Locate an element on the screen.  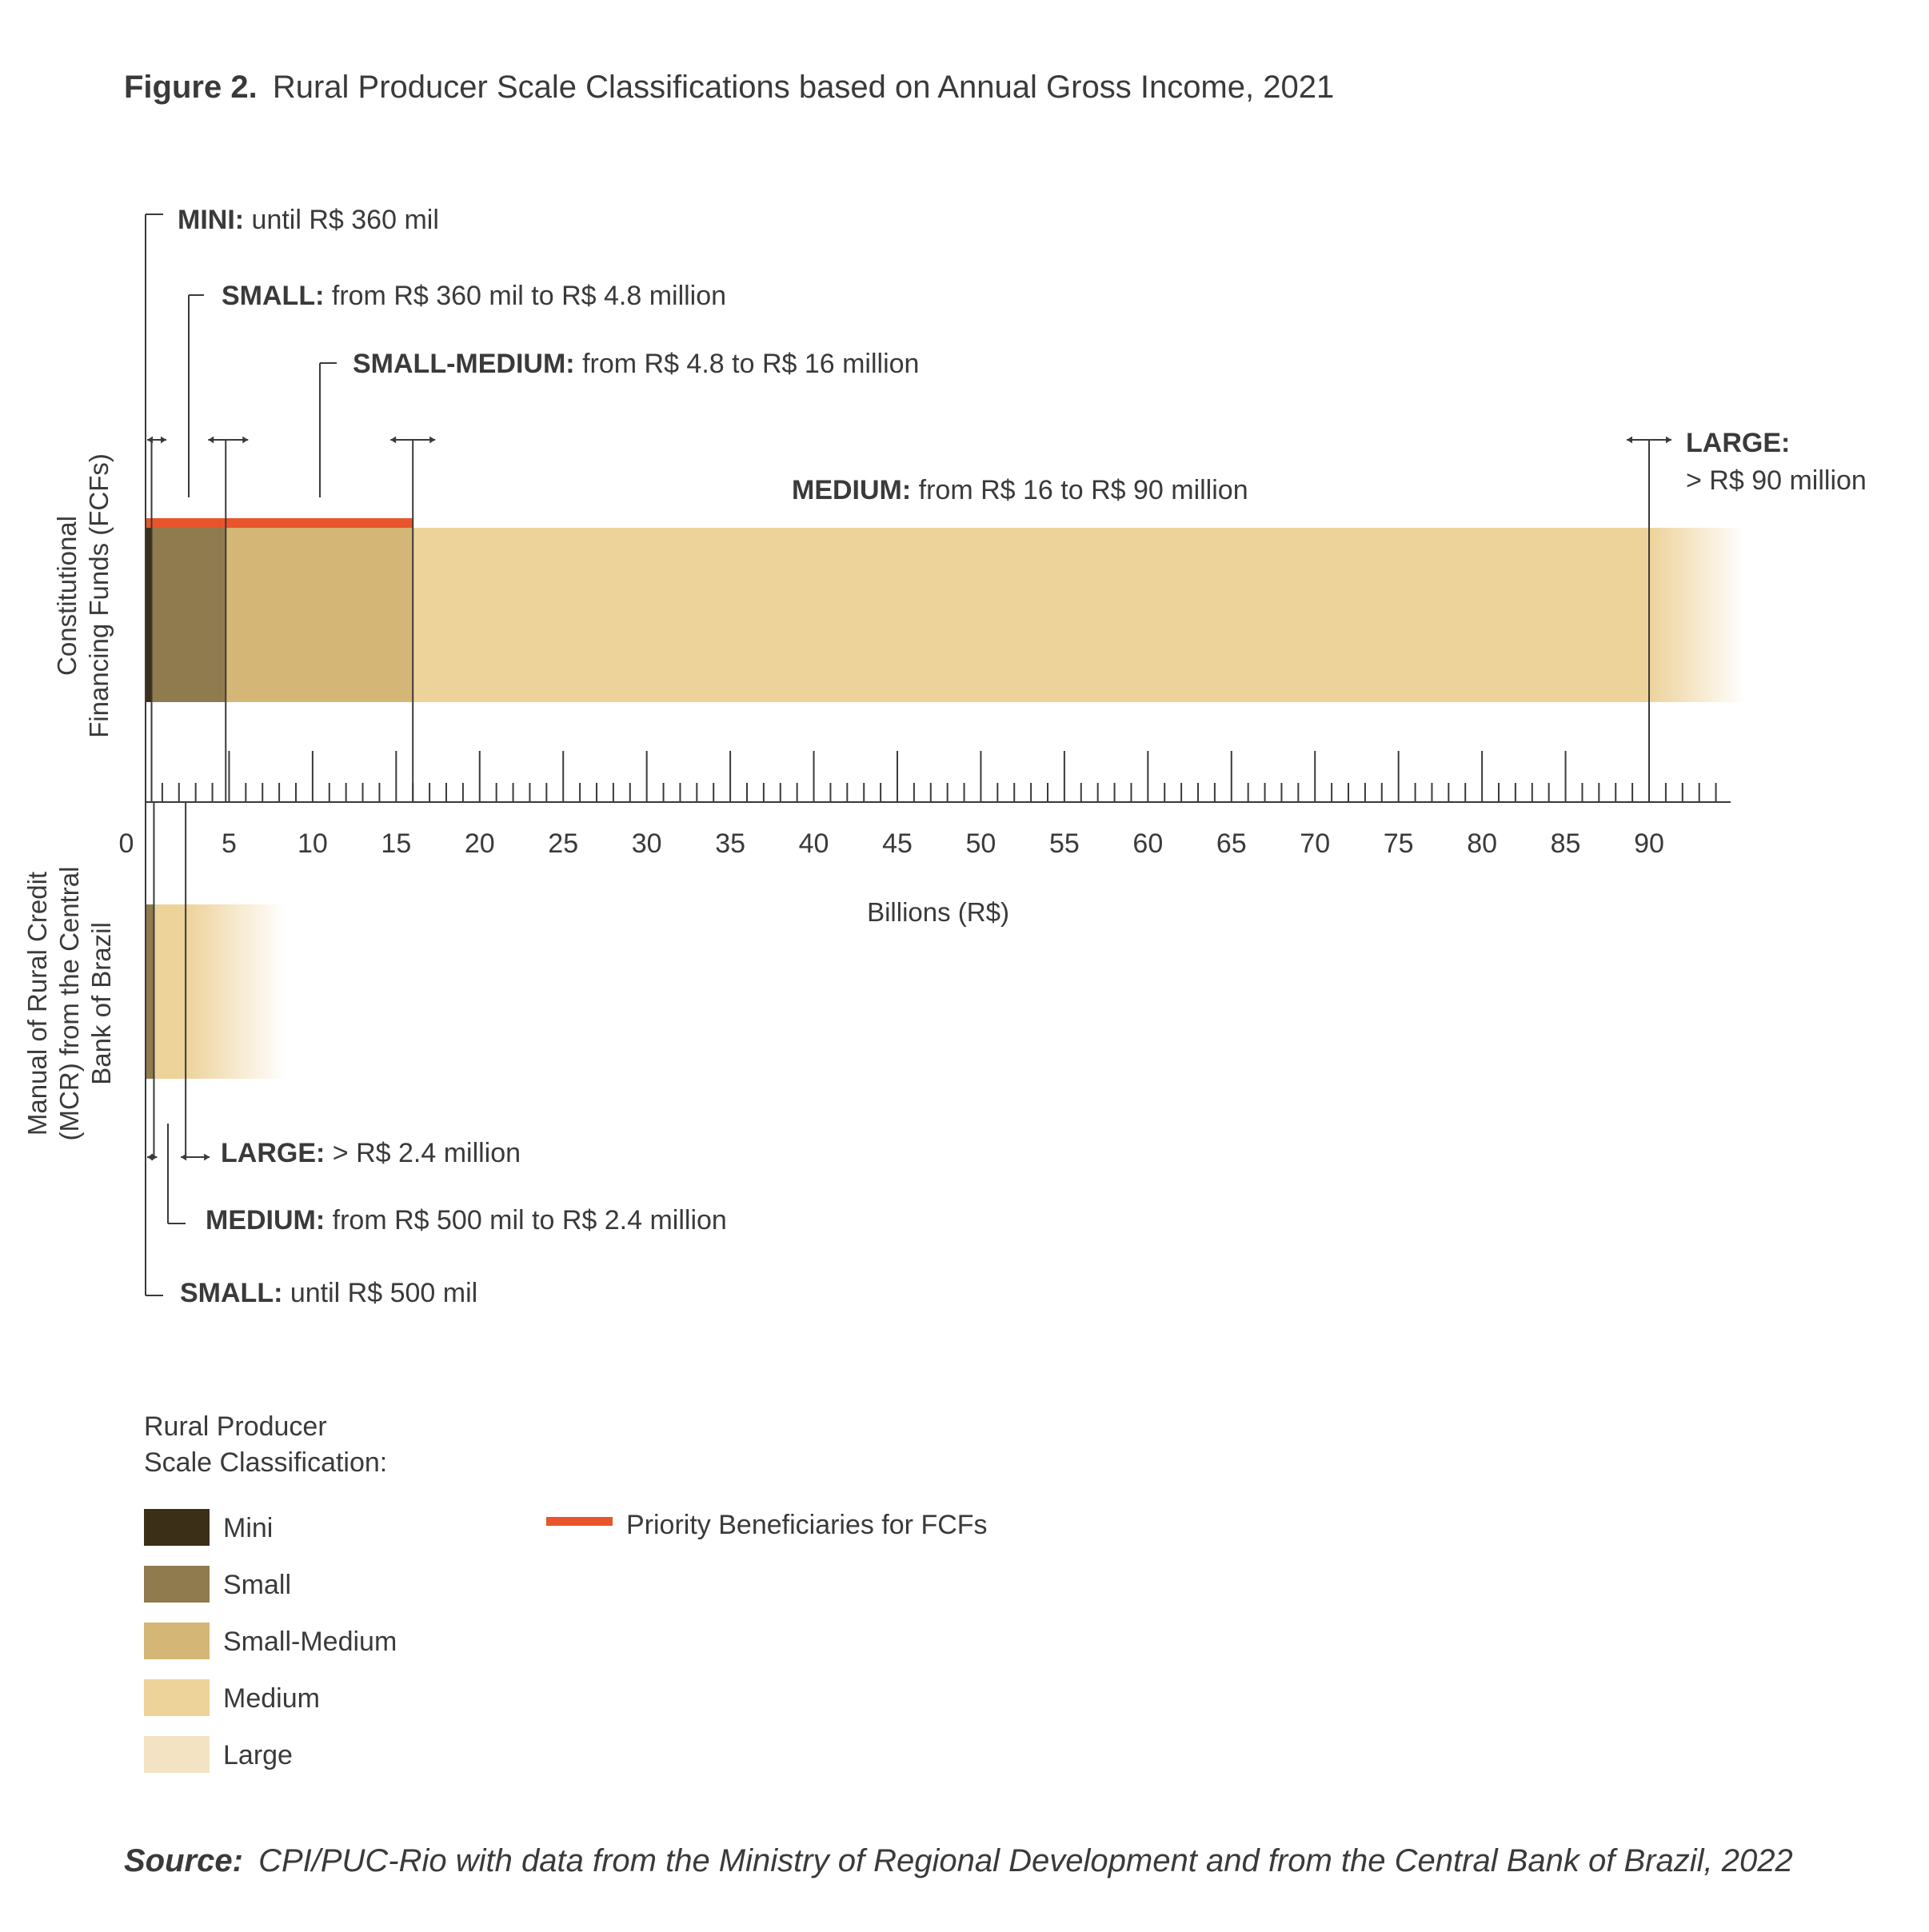
x-tick-label: 15 is located at coordinates (396, 843).